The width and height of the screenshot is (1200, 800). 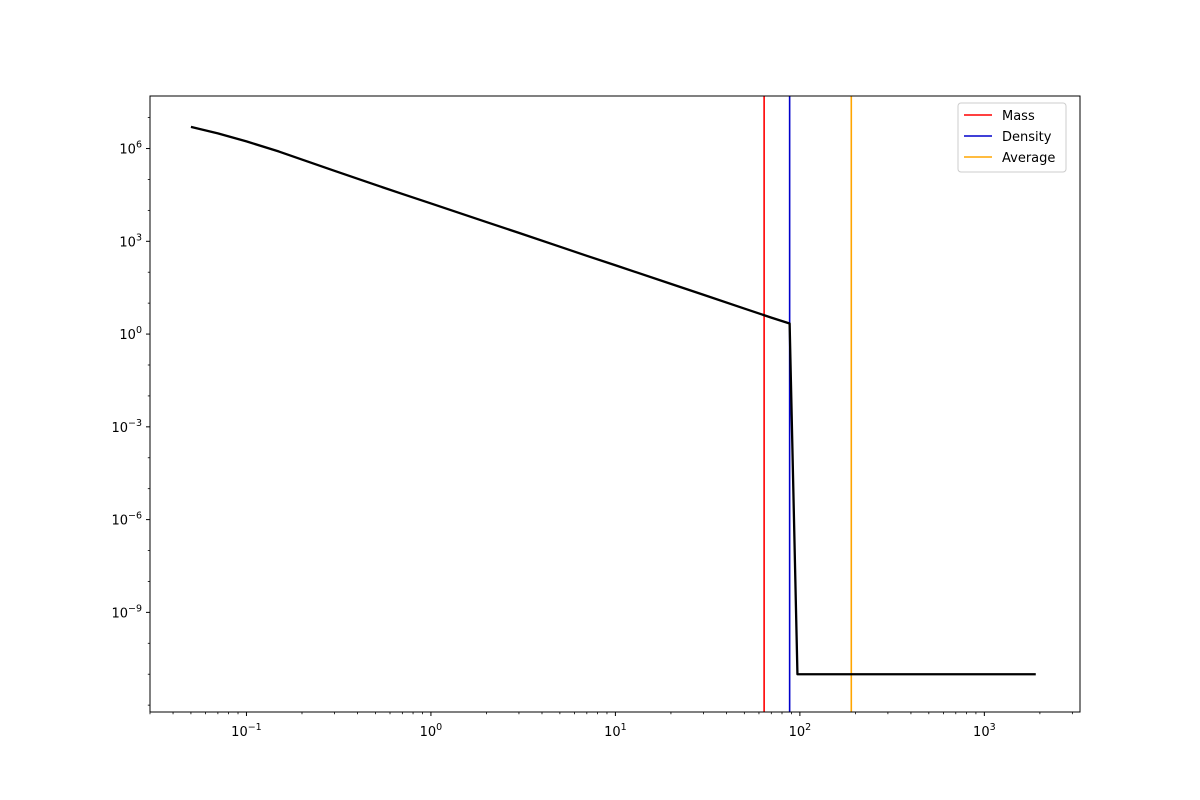 I want to click on y-tick-label: 10⁻⁹, so click(x=126, y=612).